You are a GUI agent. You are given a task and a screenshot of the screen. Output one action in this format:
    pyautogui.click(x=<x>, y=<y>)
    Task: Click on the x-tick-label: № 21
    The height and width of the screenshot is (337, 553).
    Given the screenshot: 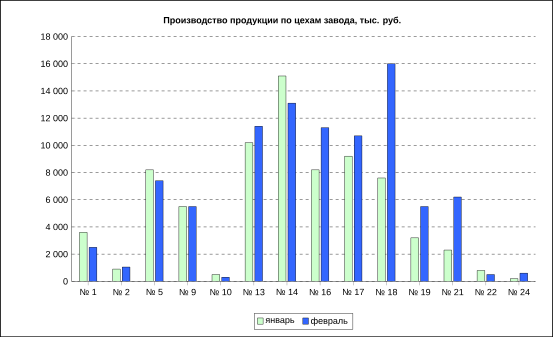 What is the action you would take?
    pyautogui.click(x=453, y=292)
    